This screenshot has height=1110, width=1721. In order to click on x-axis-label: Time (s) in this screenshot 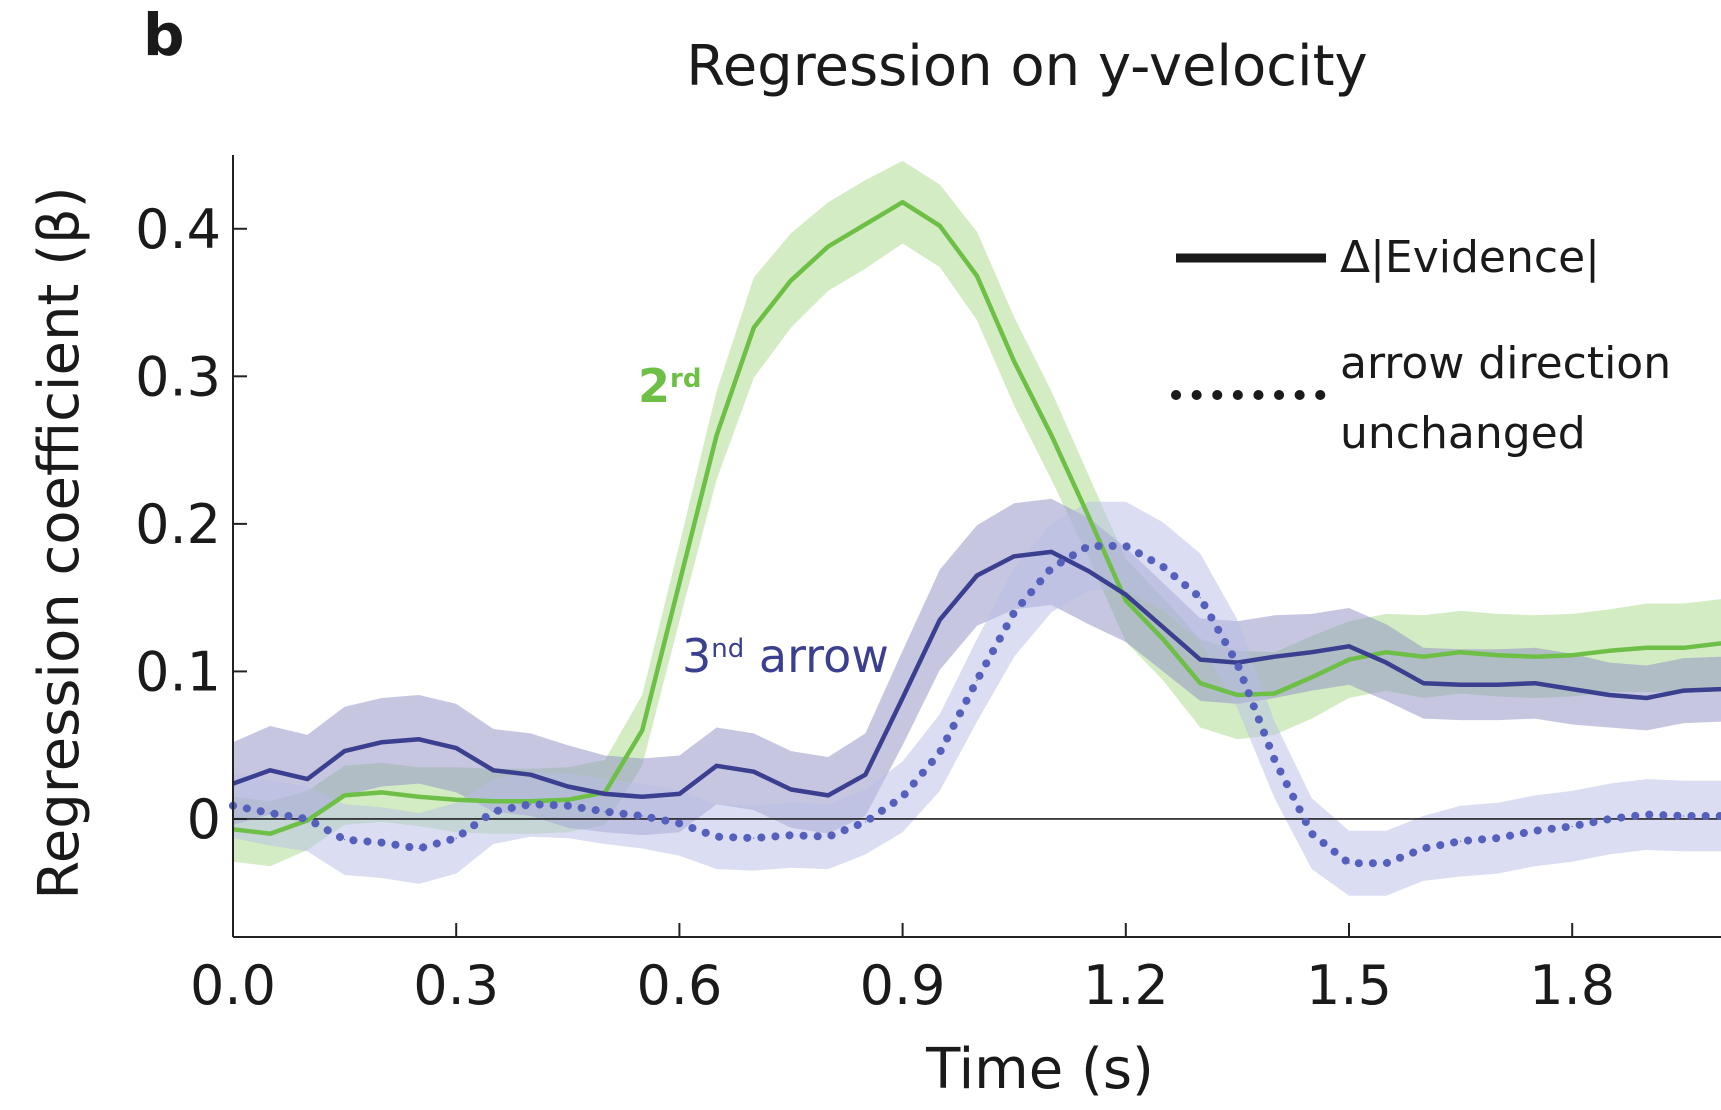, I will do `click(1039, 1069)`.